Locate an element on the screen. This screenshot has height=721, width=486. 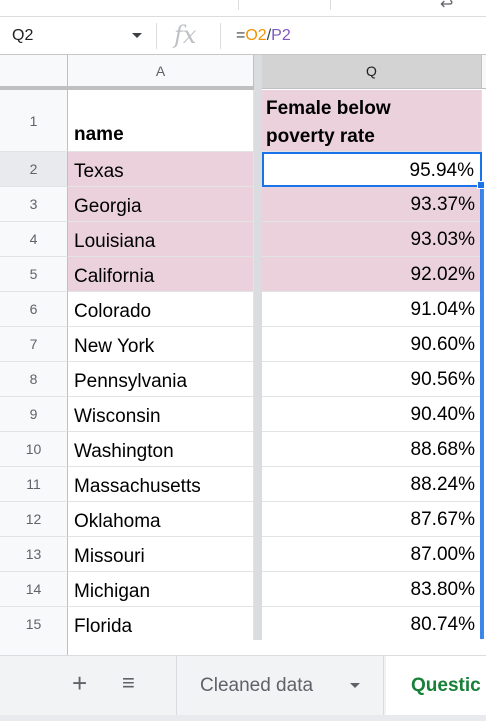
formula-ref-p2: P2 is located at coordinates (281, 35).